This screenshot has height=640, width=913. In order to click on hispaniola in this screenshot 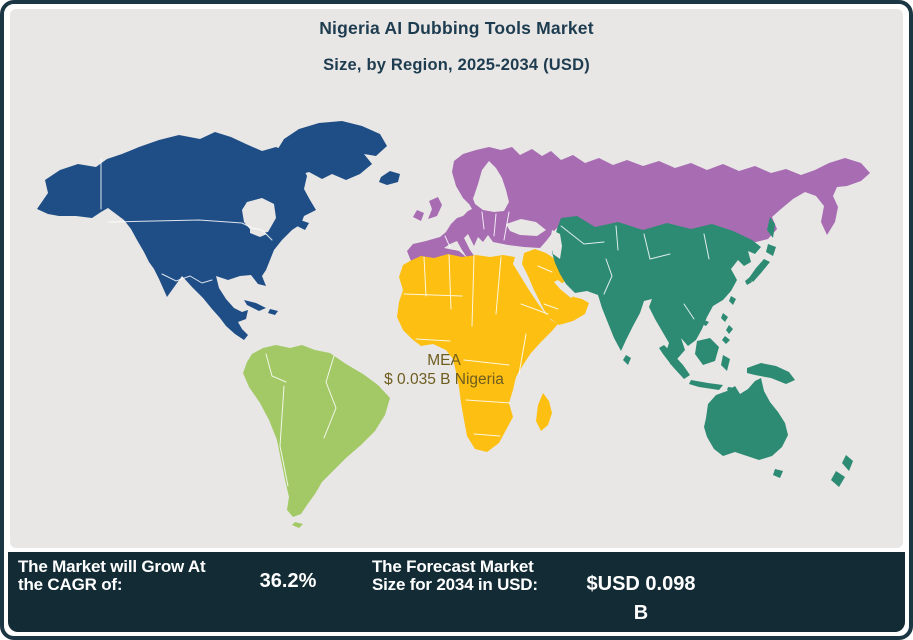, I will do `click(273, 312)`.